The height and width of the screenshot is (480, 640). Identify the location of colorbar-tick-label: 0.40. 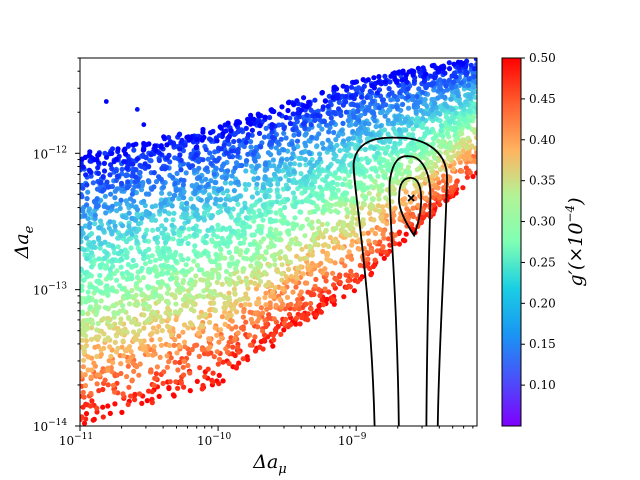
(542, 140).